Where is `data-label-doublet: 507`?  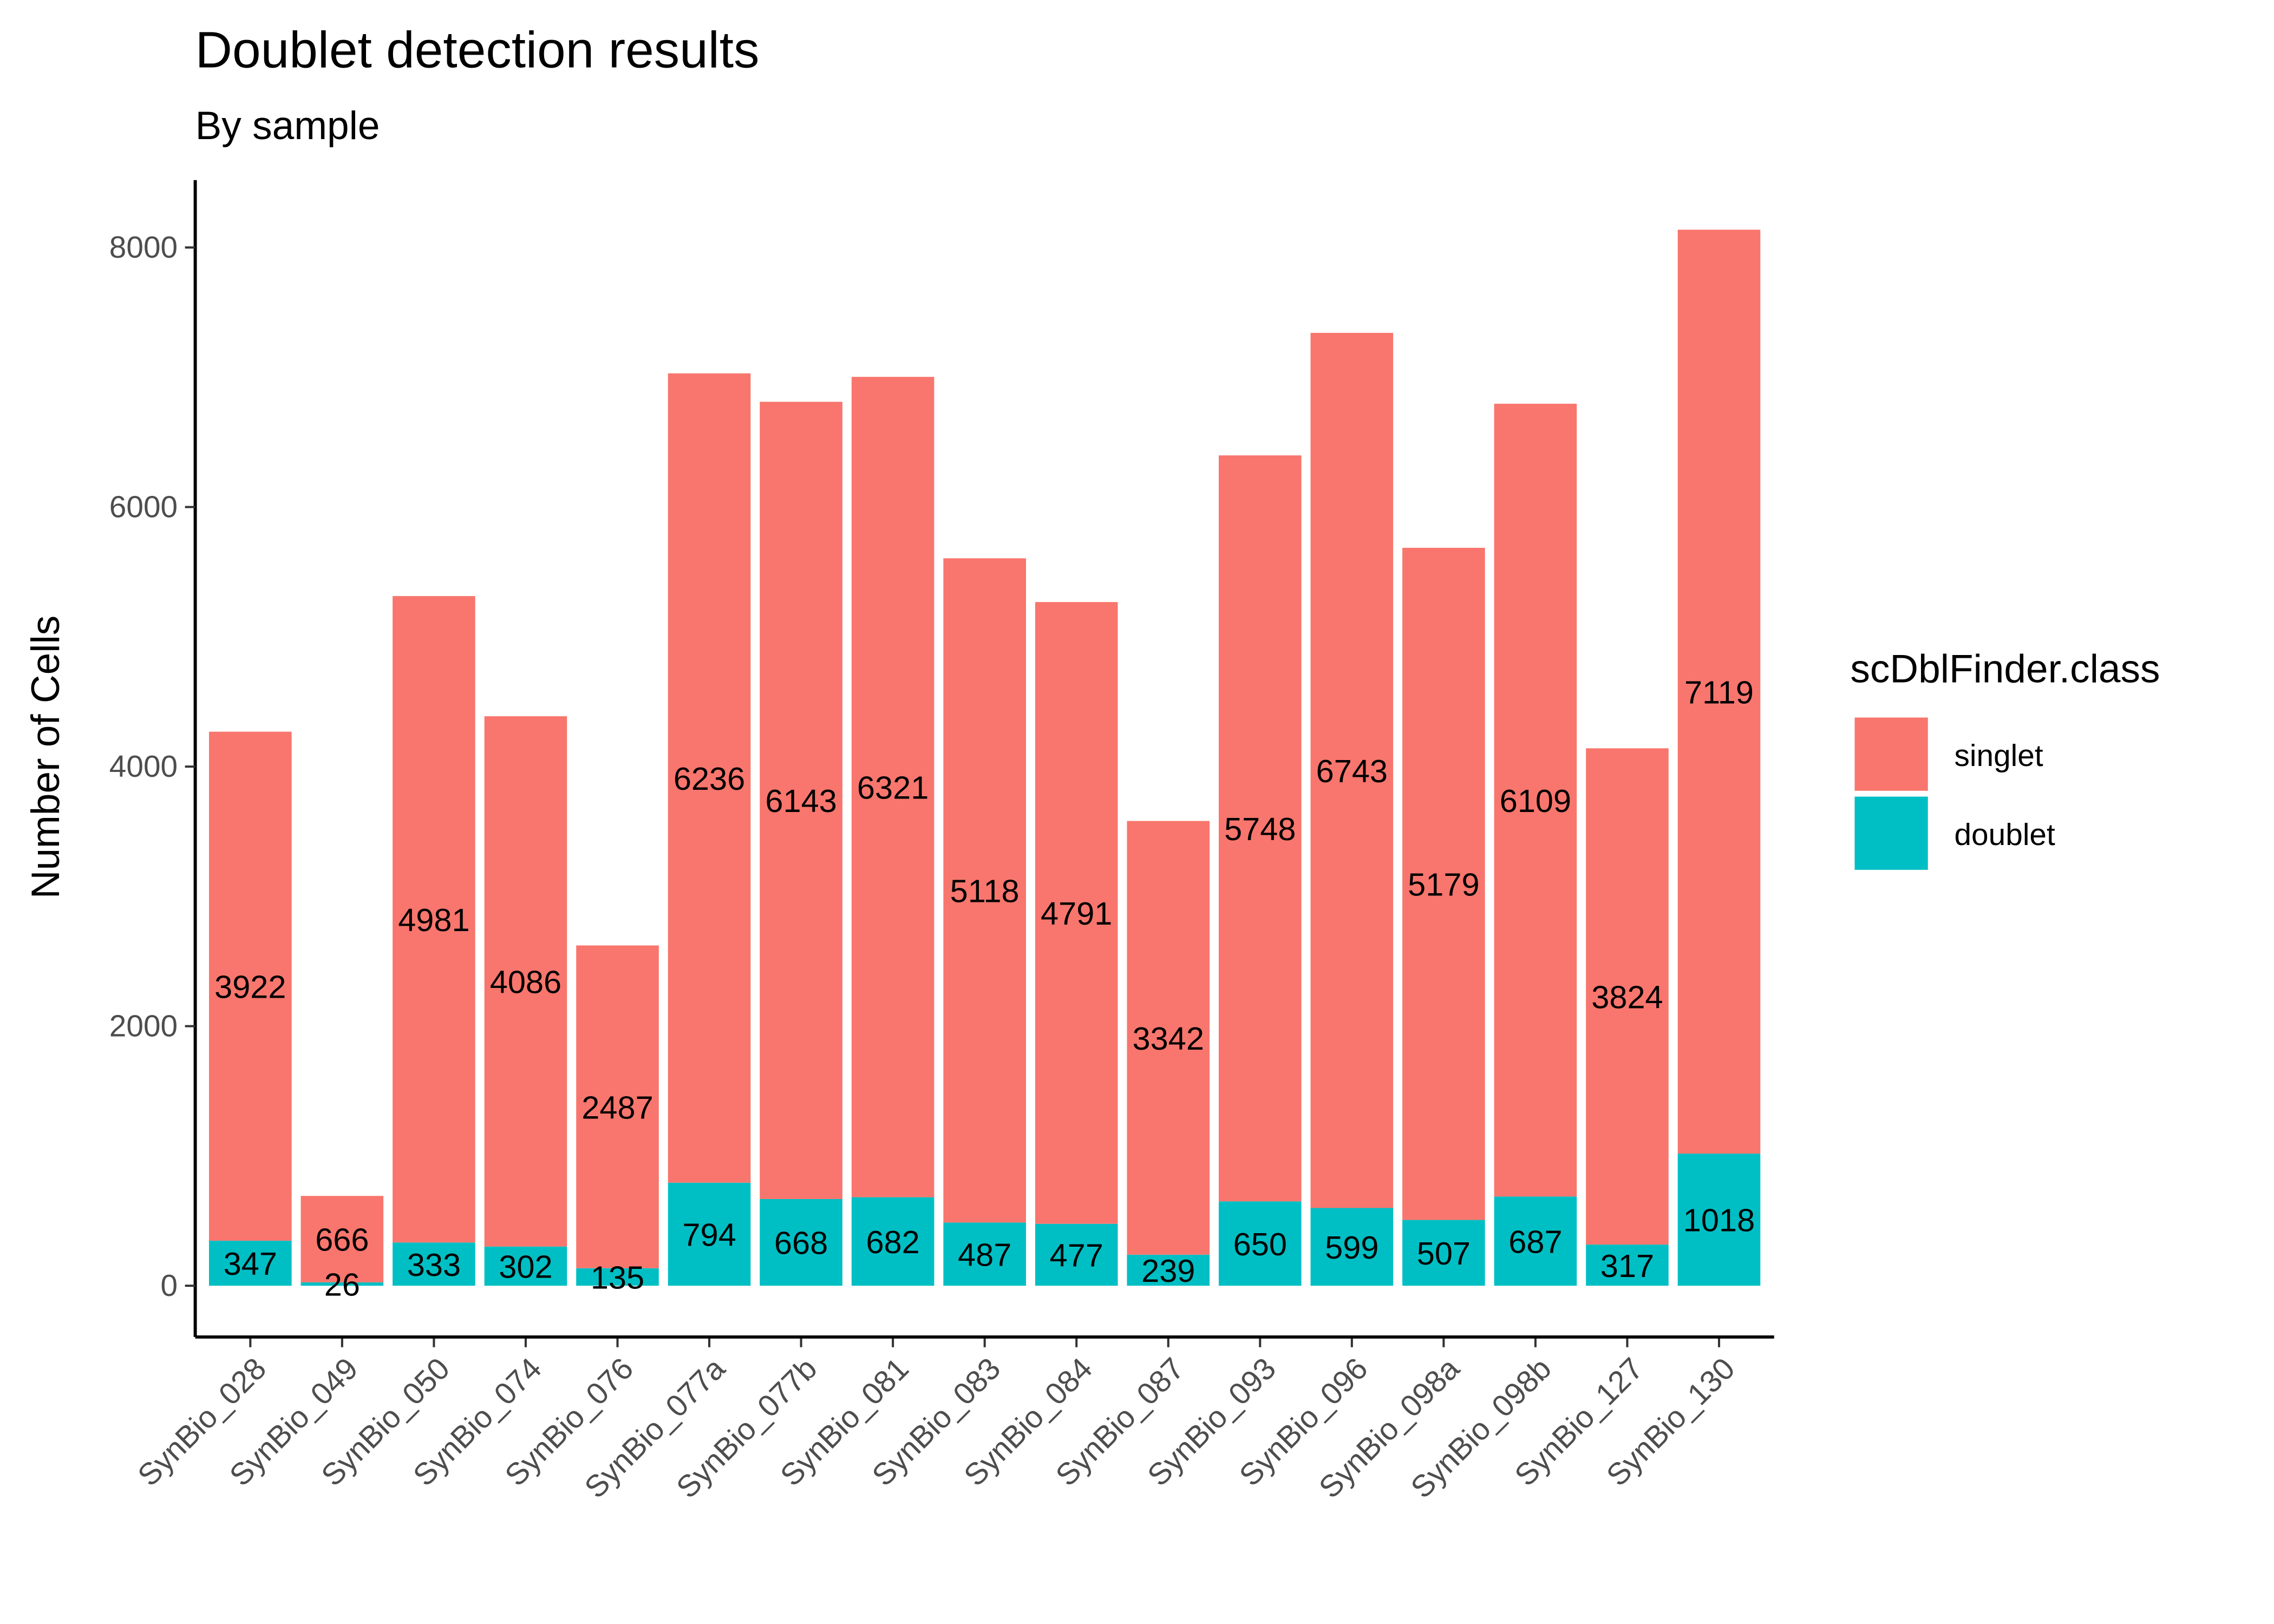
data-label-doublet: 507 is located at coordinates (1444, 1253).